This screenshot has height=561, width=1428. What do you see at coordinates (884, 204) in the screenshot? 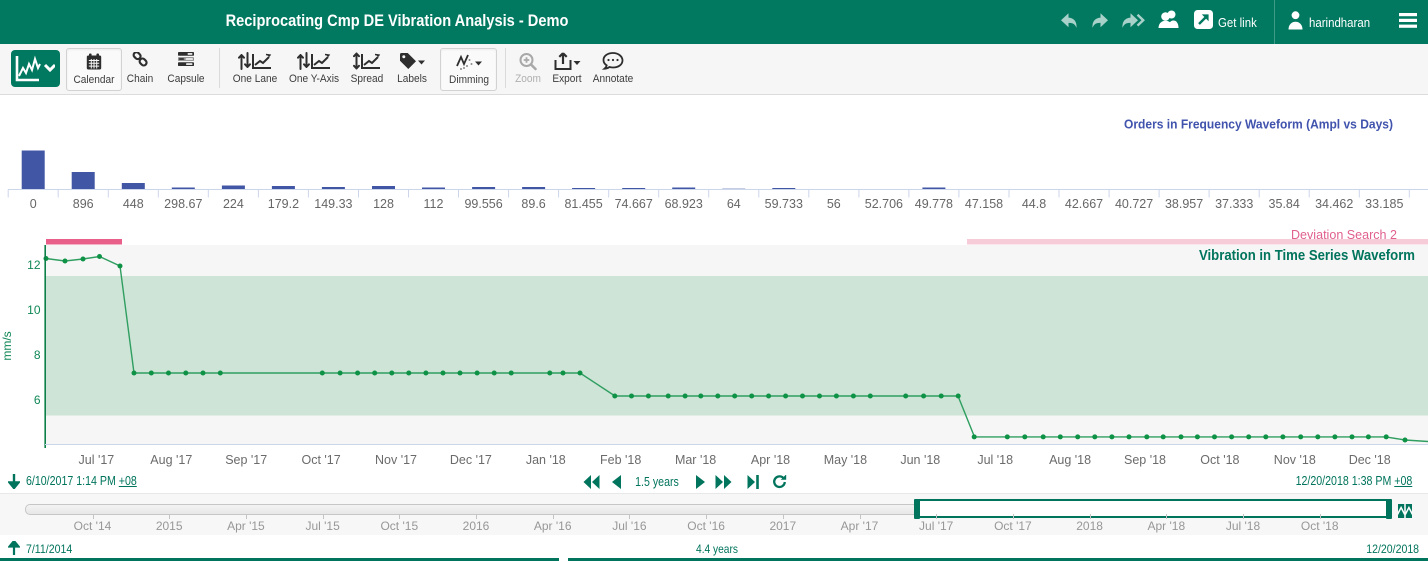
I see `svg-text: 52.706` at bounding box center [884, 204].